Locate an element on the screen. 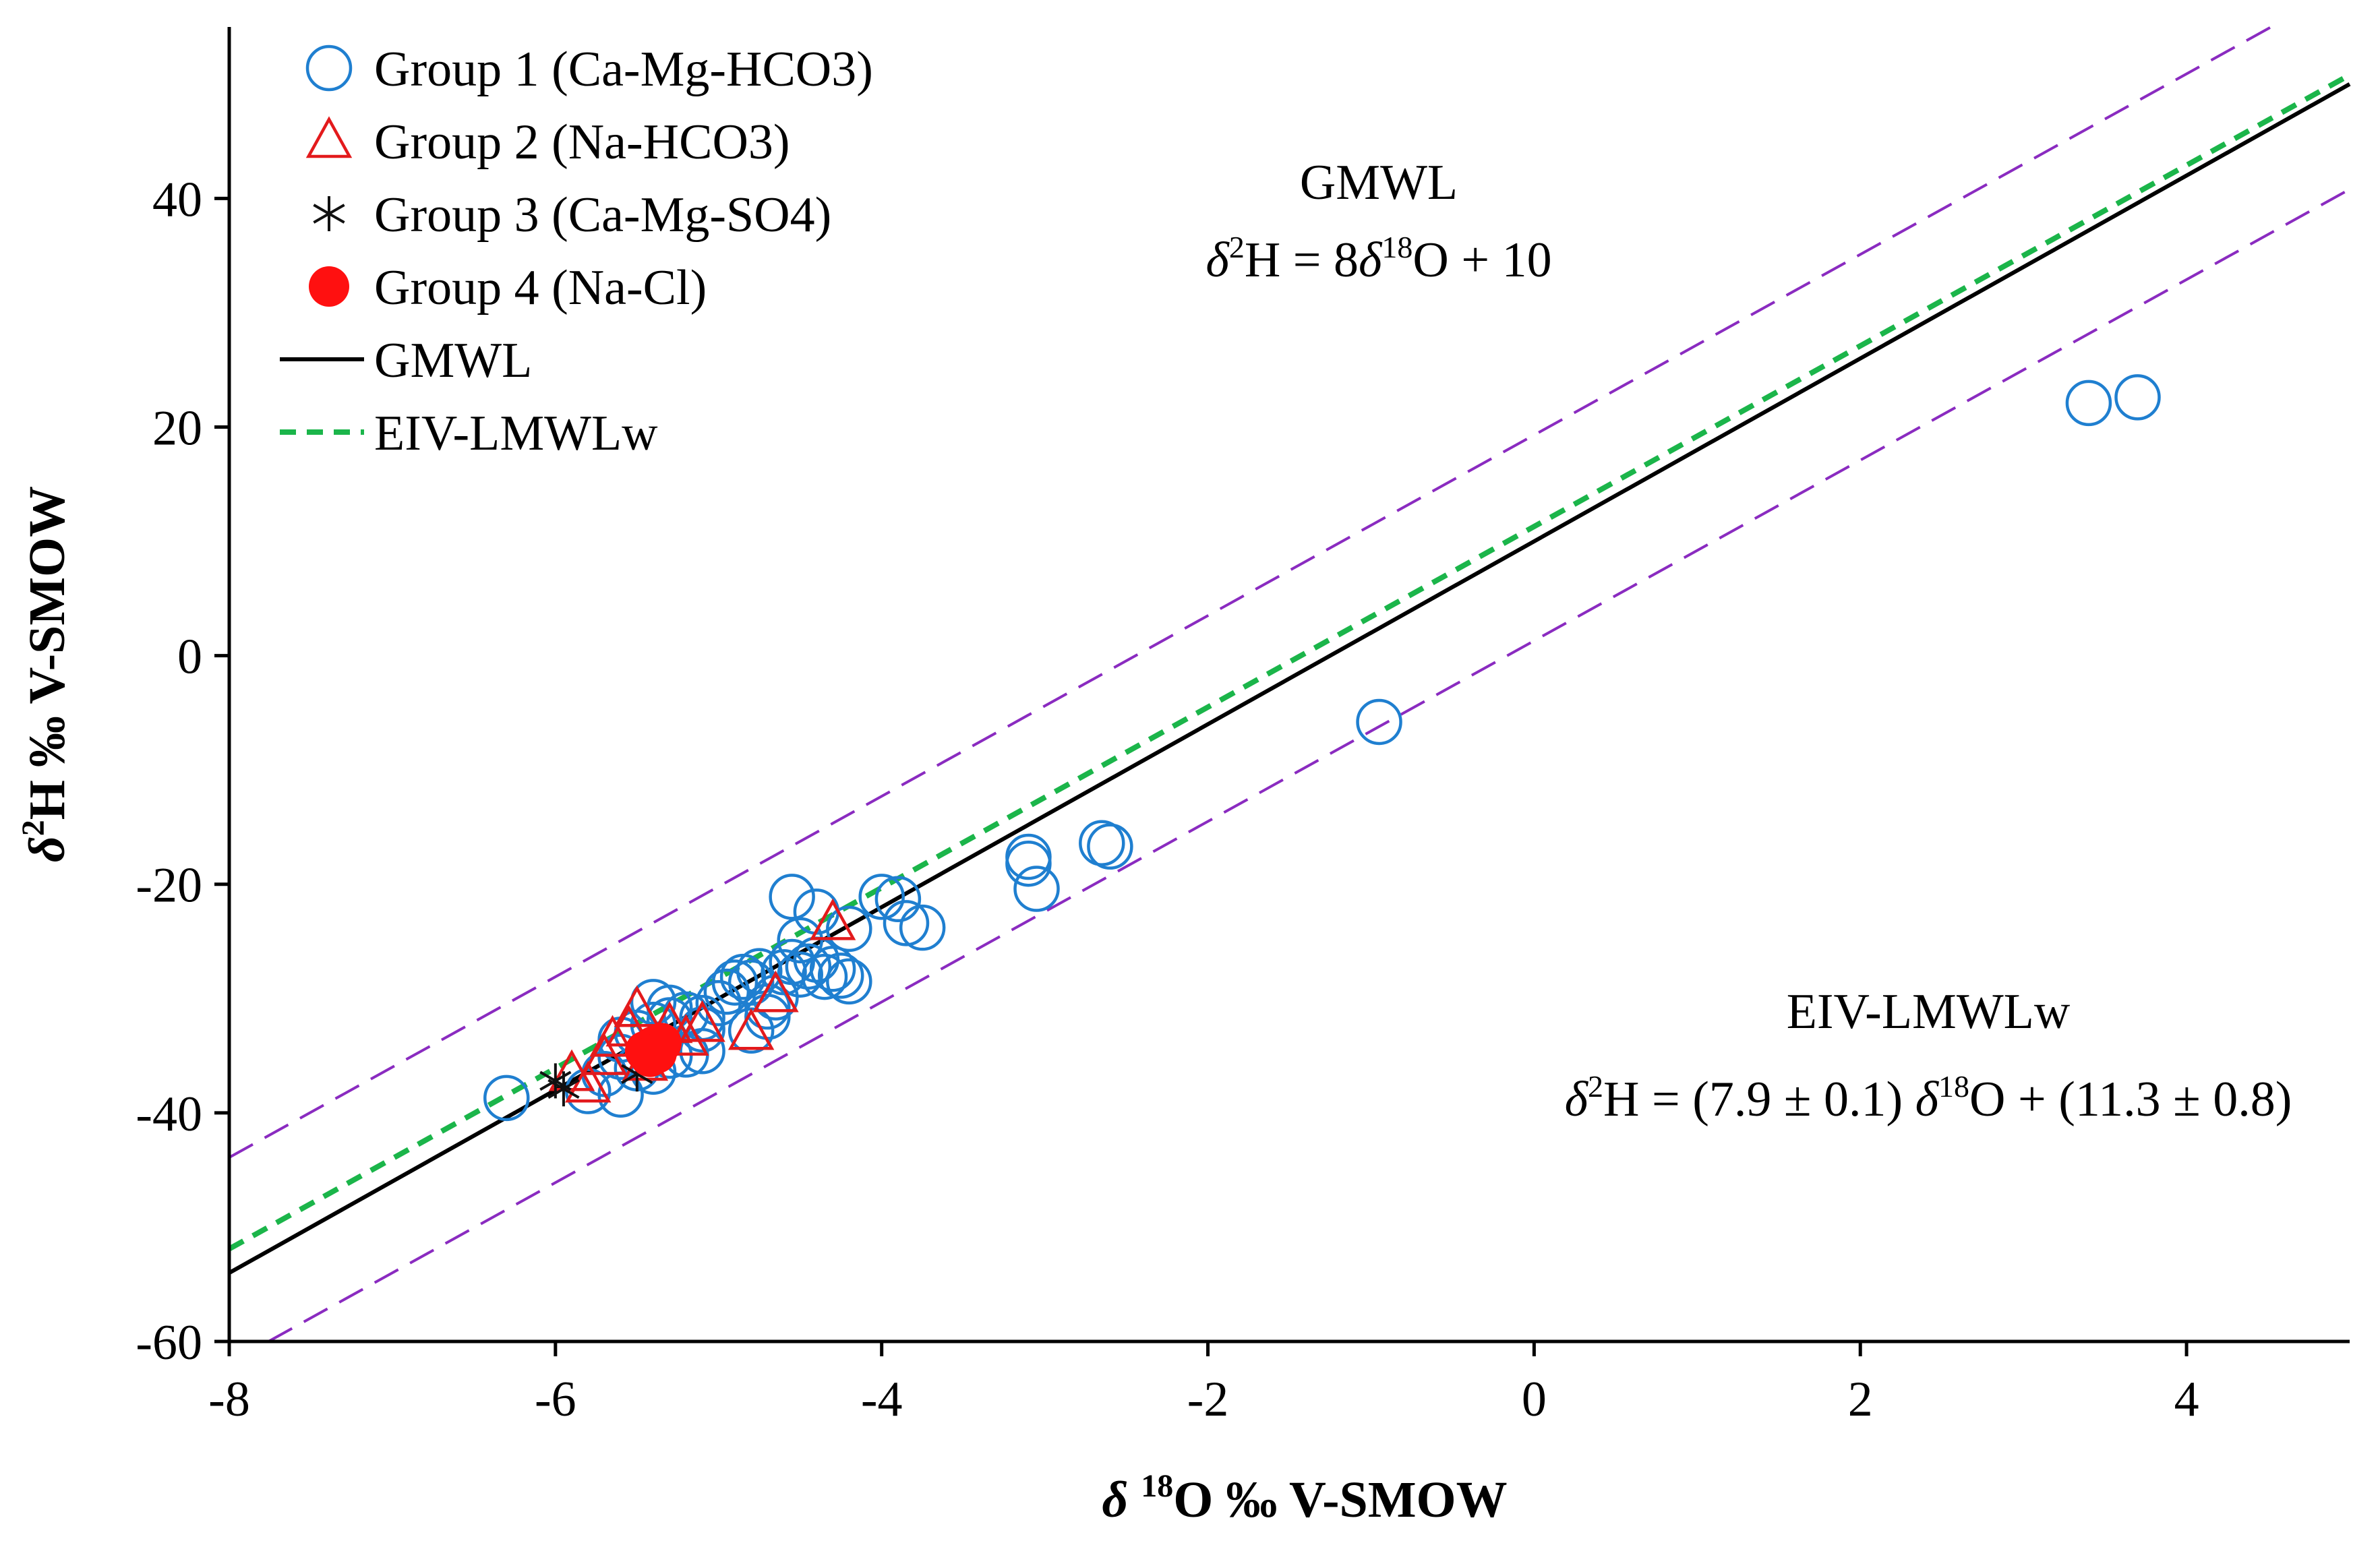 Image resolution: width=2380 pixels, height=1541 pixels. gmwl-eq-mid: H = 8 is located at coordinates (1302, 260).